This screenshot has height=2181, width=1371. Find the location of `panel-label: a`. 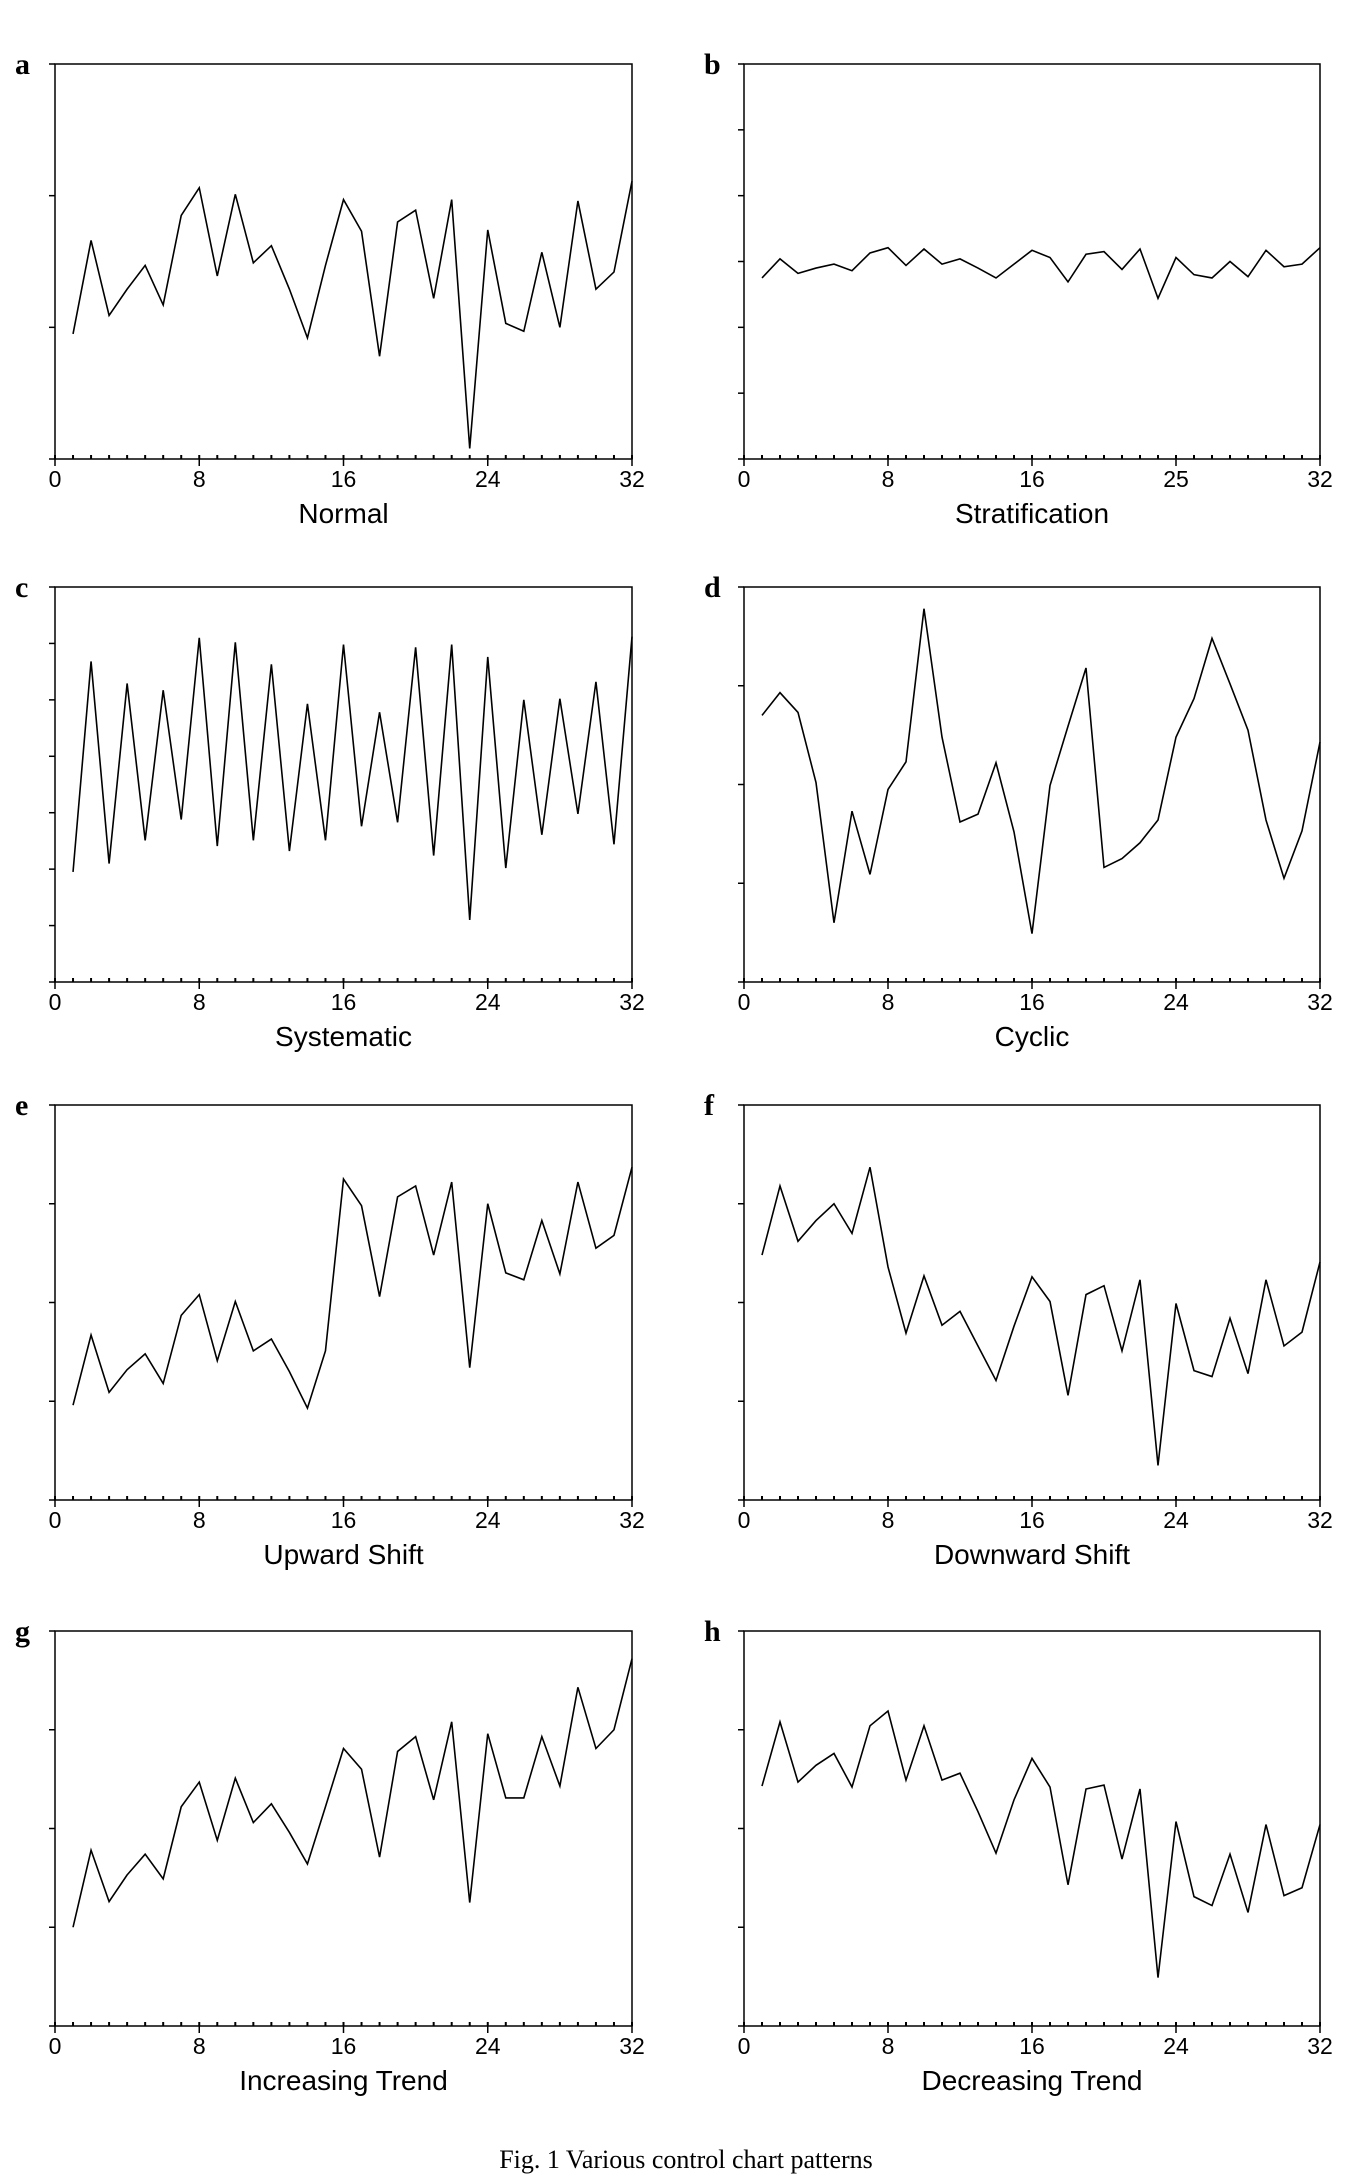

panel-label: a is located at coordinates (22, 64).